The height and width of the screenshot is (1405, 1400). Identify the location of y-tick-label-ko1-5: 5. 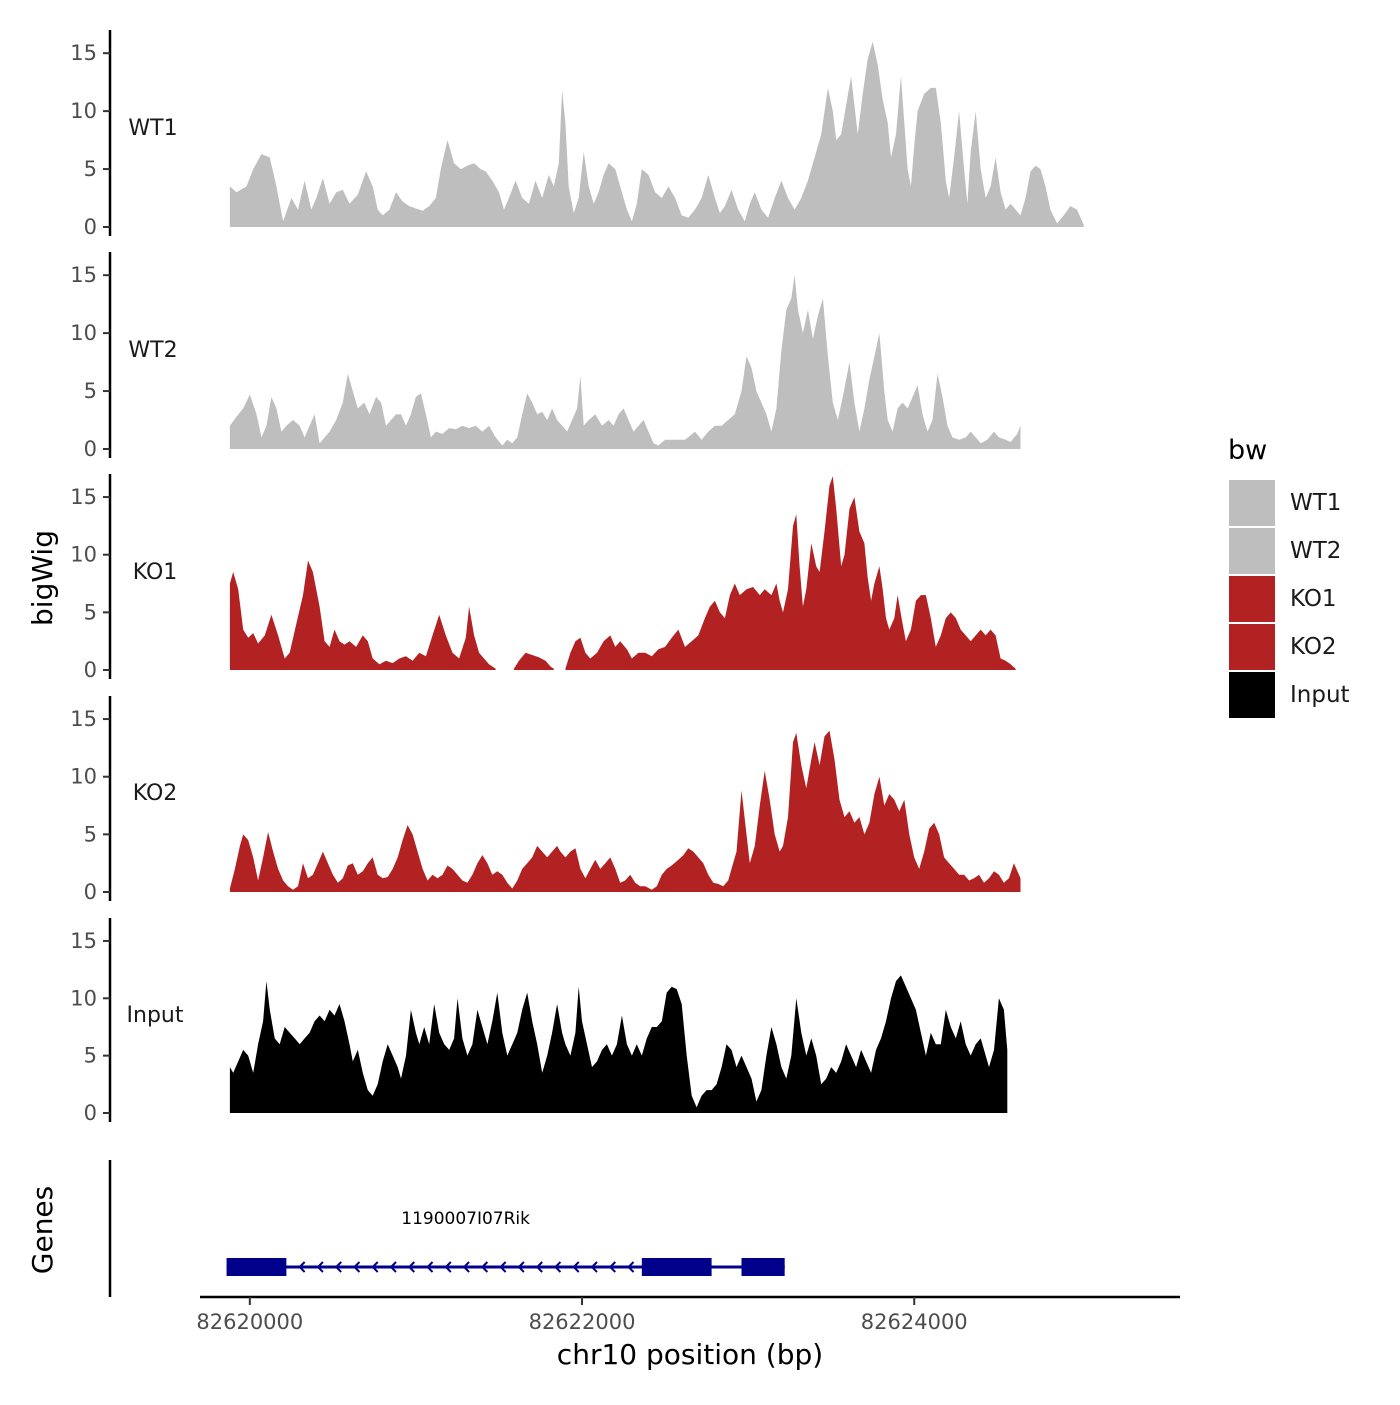
(90, 612).